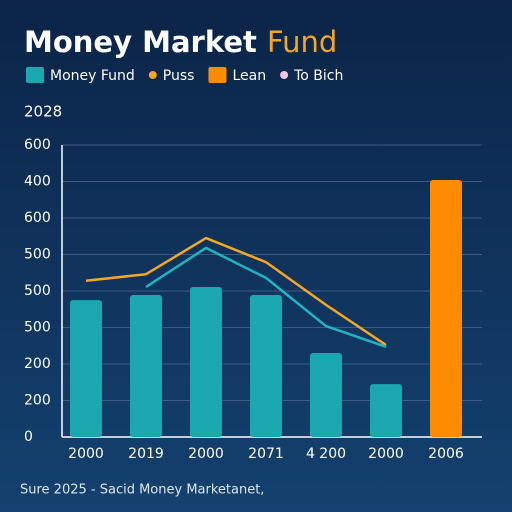  Describe the element at coordinates (326, 454) in the screenshot. I see `x-tick-label: 4 200` at that location.